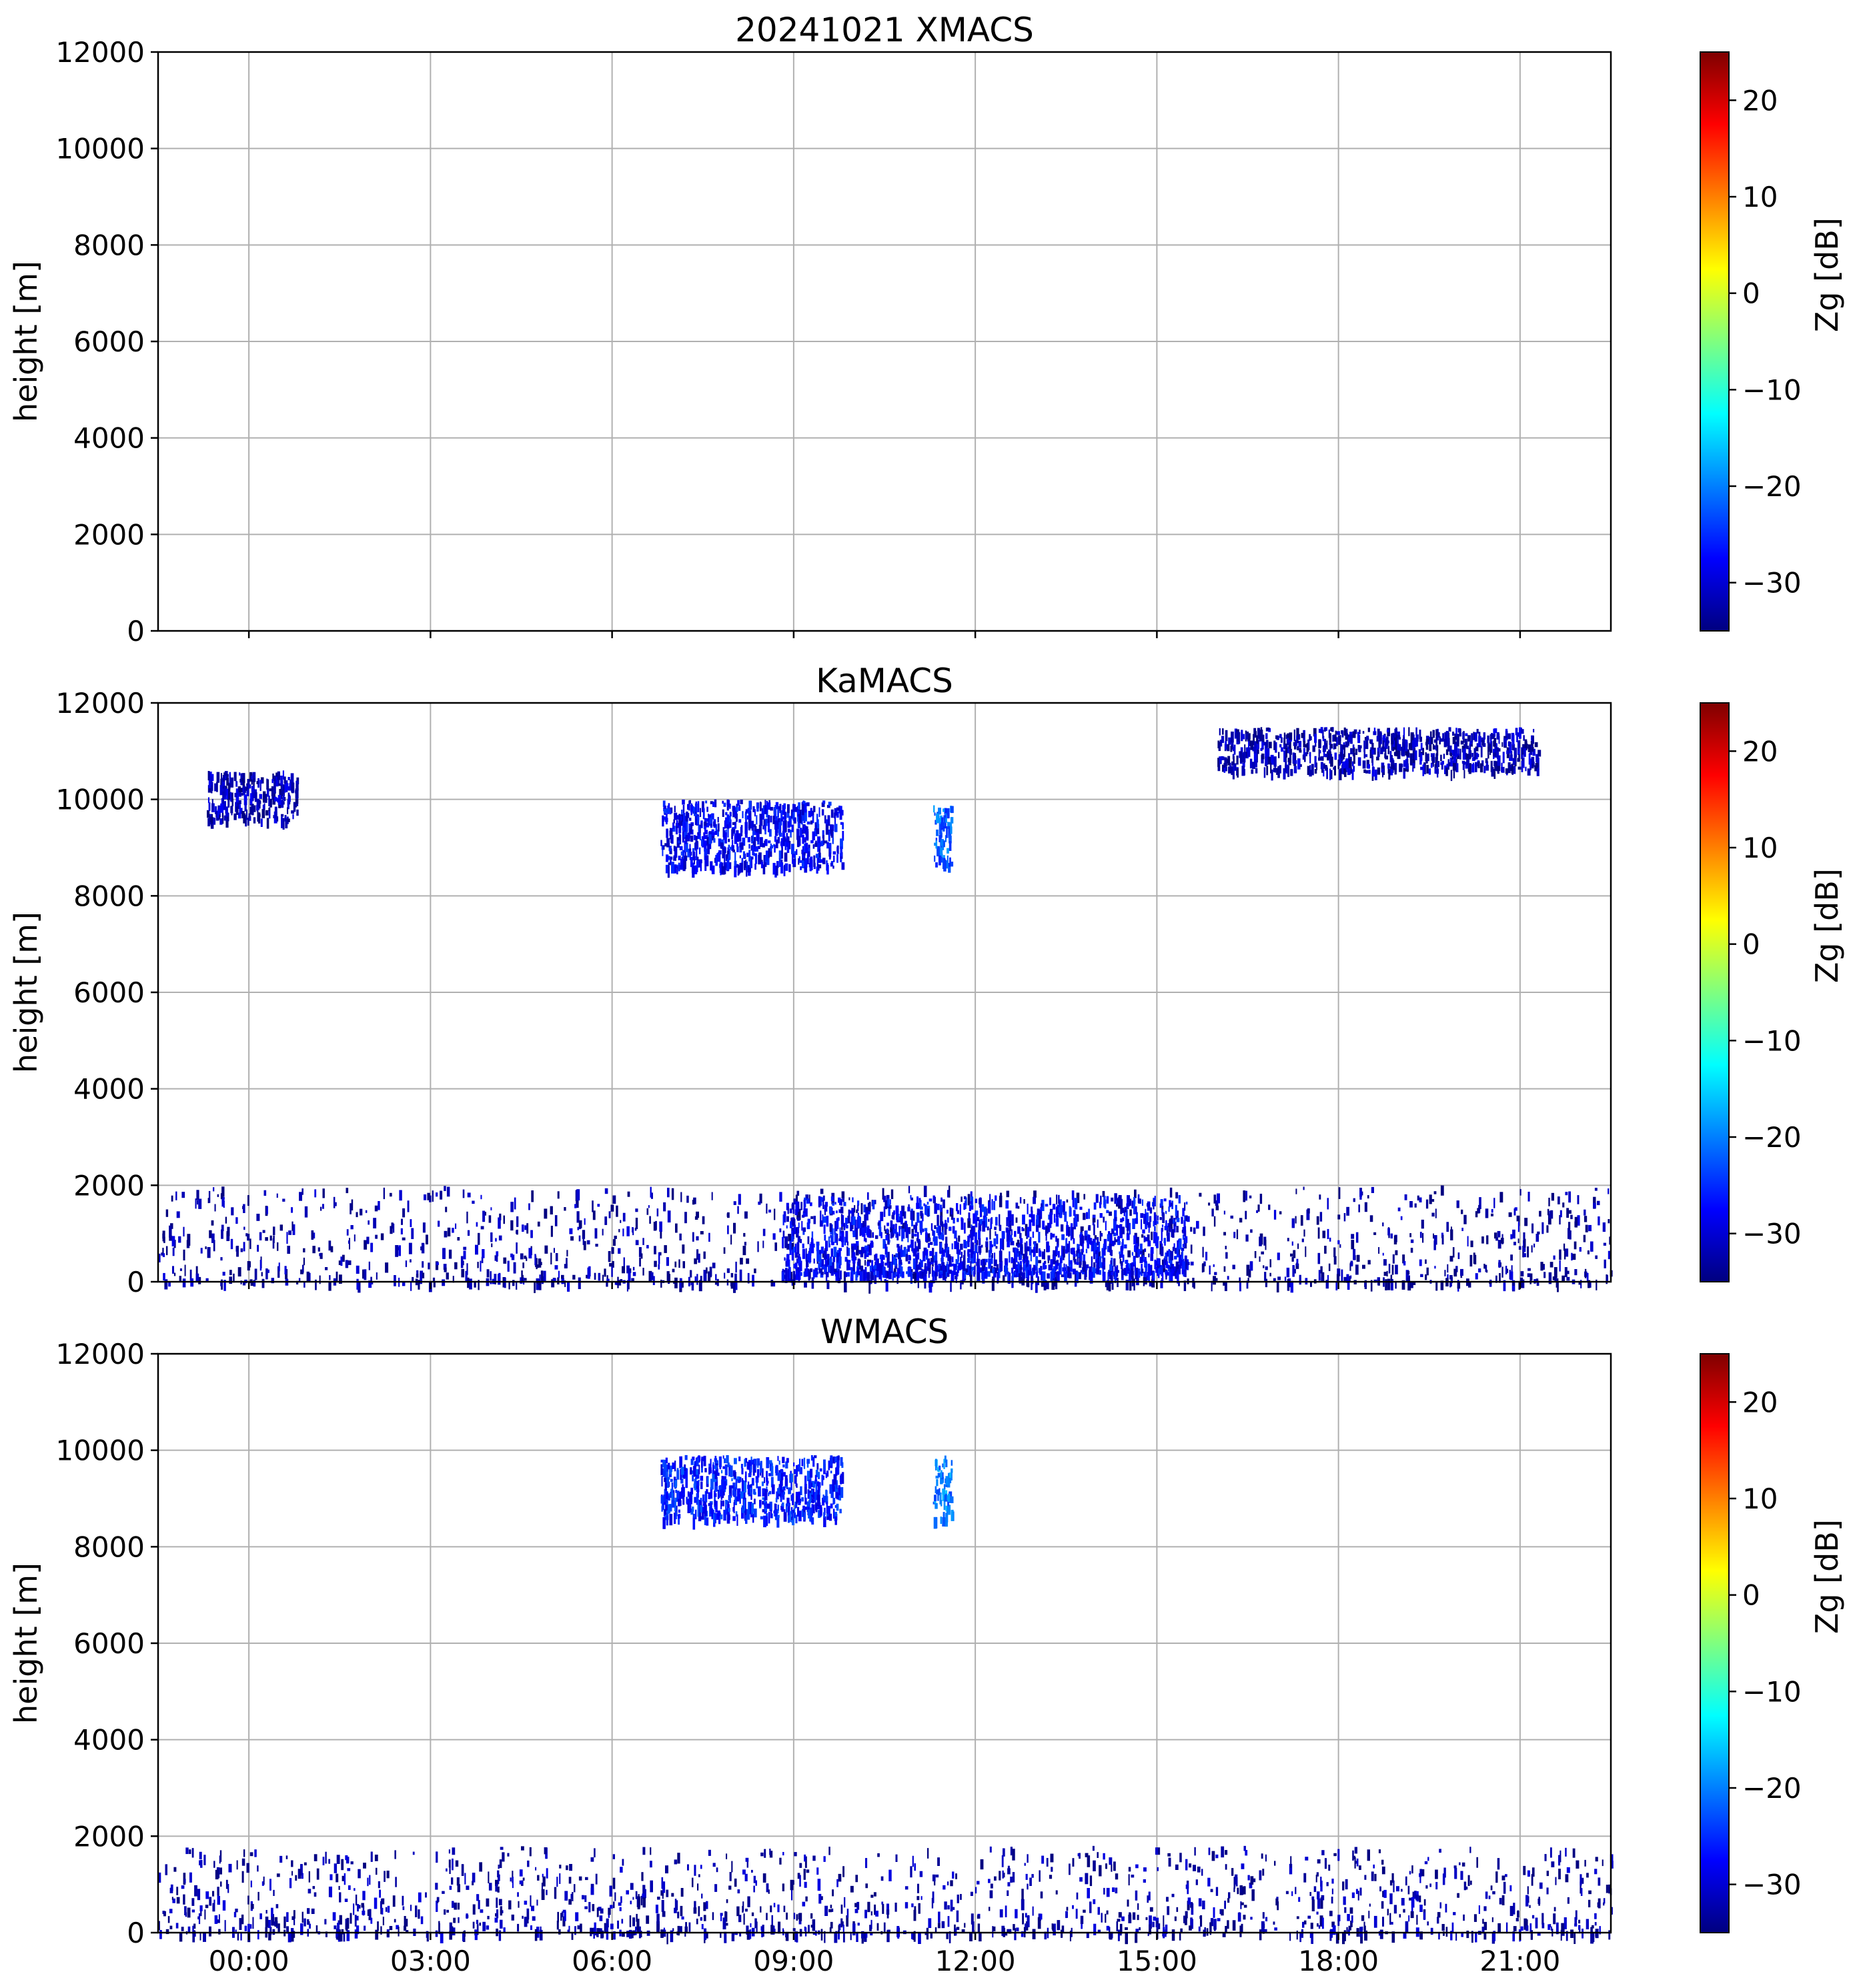 The width and height of the screenshot is (1859, 1988). Describe the element at coordinates (109, 534) in the screenshot. I see `y-tick-label: 2000` at that location.